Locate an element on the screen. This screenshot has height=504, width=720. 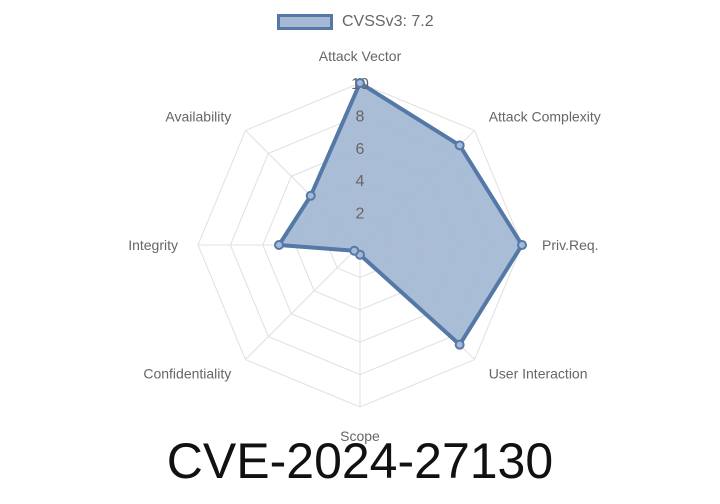
tick-label: 8 is located at coordinates (360, 116).